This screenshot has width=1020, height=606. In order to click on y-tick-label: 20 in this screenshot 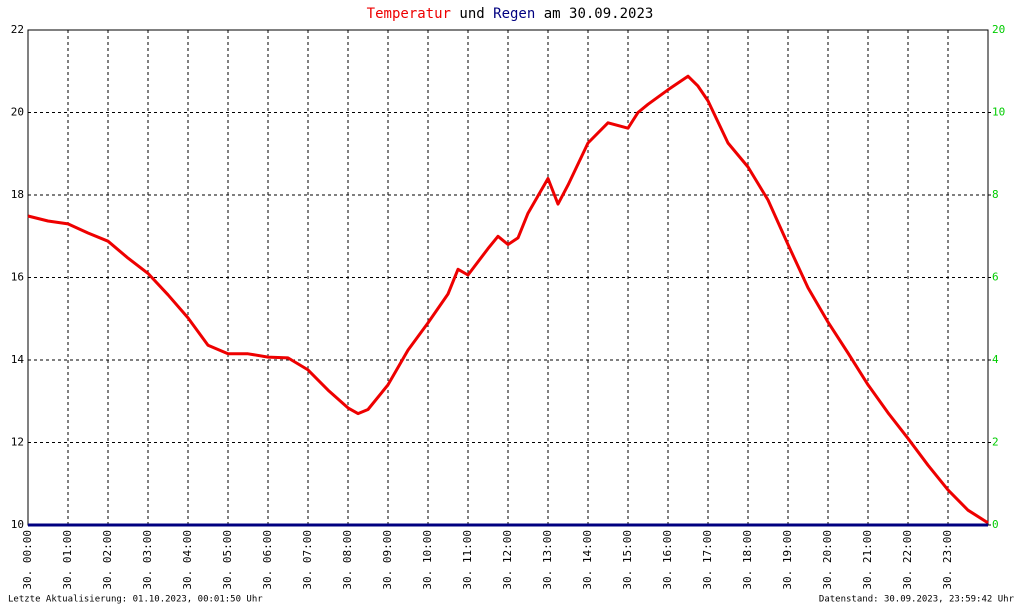, I will do `click(17, 112)`.